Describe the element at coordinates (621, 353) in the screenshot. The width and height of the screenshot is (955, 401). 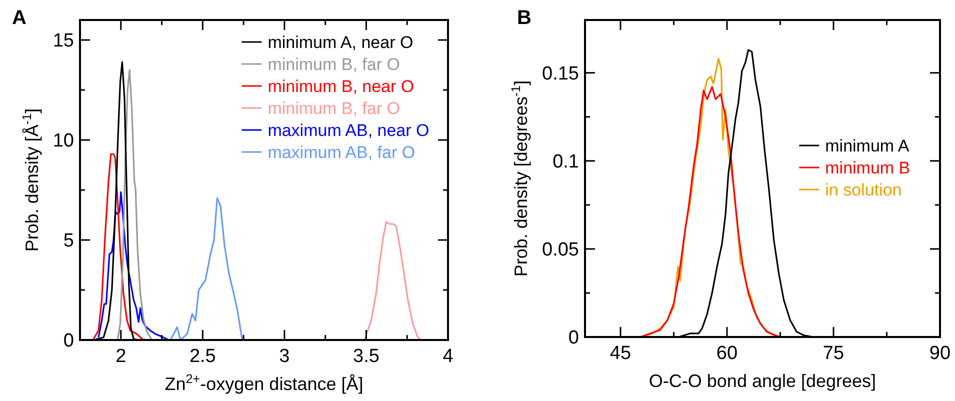
I see `x-tick-label: 45` at that location.